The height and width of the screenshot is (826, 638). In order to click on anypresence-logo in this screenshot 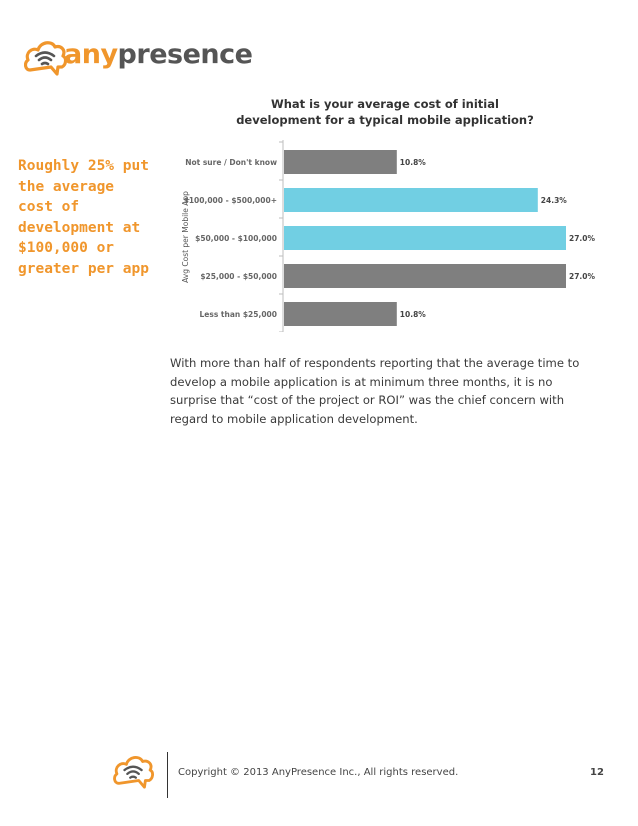, I will do `click(46, 58)`.